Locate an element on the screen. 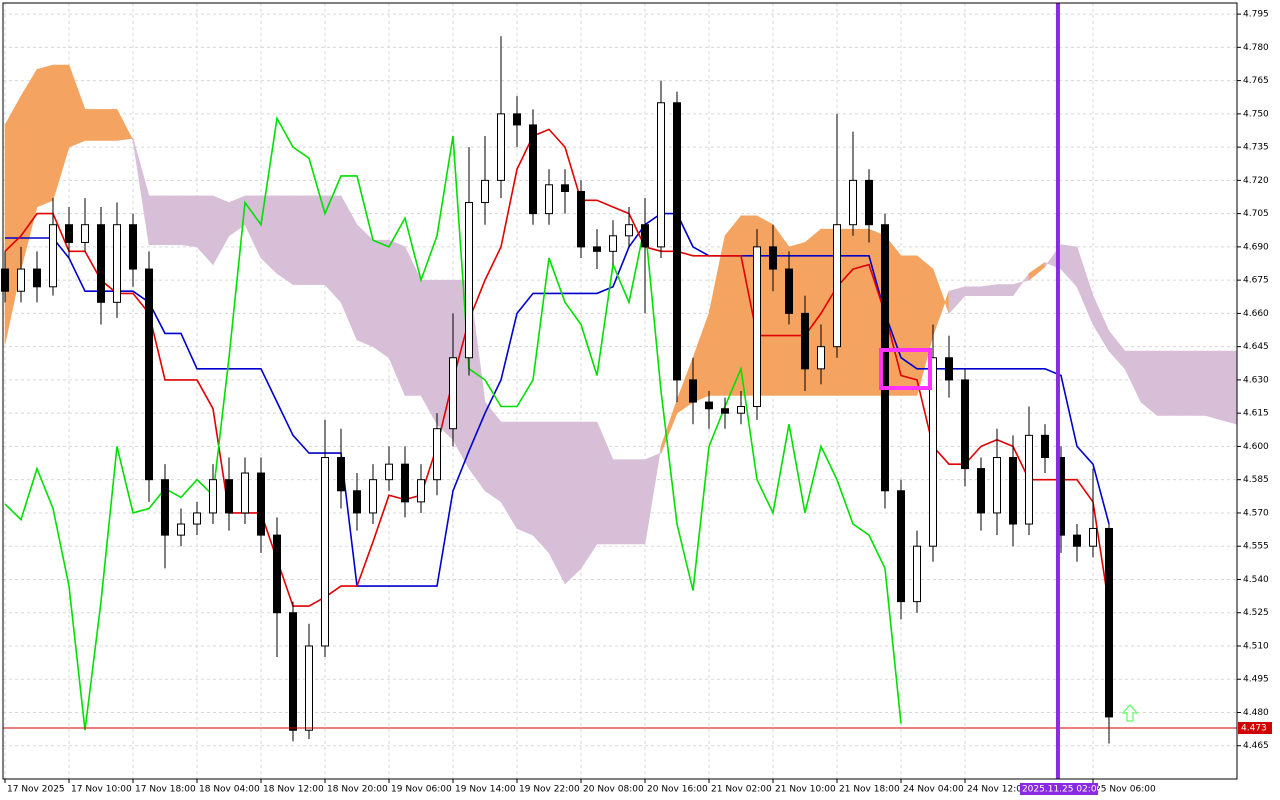  y-tick-label: 4.675 is located at coordinates (1256, 281).